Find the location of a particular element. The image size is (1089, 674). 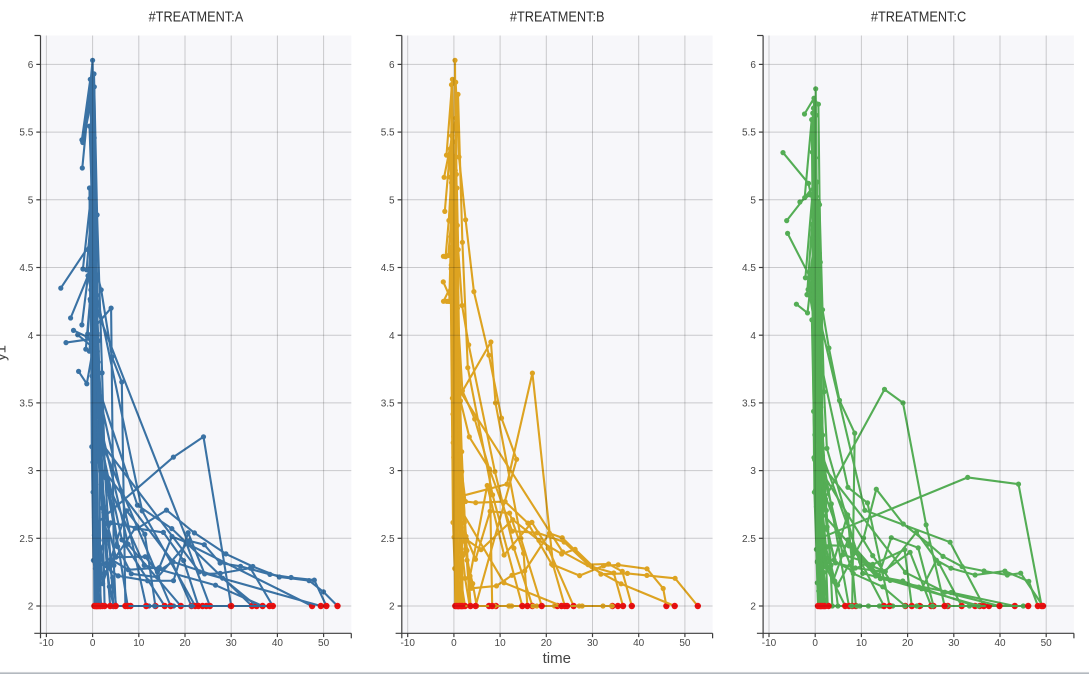

svg-text: #TREATMENT:A is located at coordinates (196, 16).